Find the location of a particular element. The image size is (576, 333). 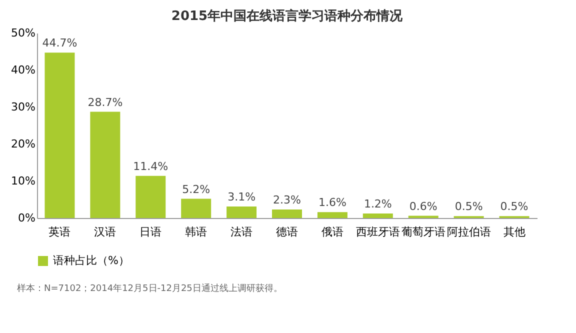

data-label: 28.7% is located at coordinates (105, 102).